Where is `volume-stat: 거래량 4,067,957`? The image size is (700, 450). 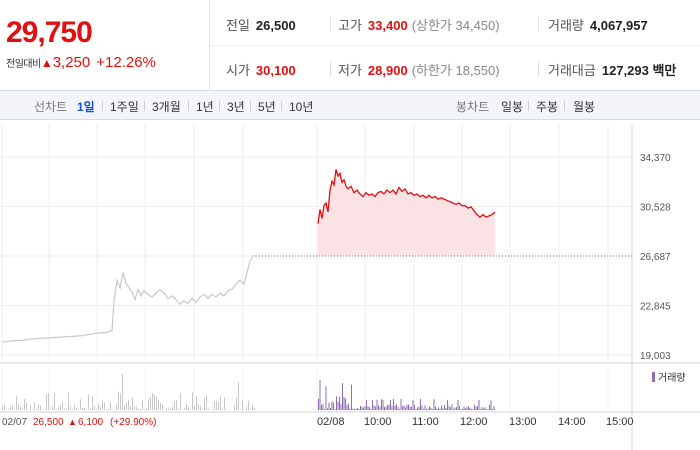
volume-stat: 거래량 4,067,957 is located at coordinates (598, 24).